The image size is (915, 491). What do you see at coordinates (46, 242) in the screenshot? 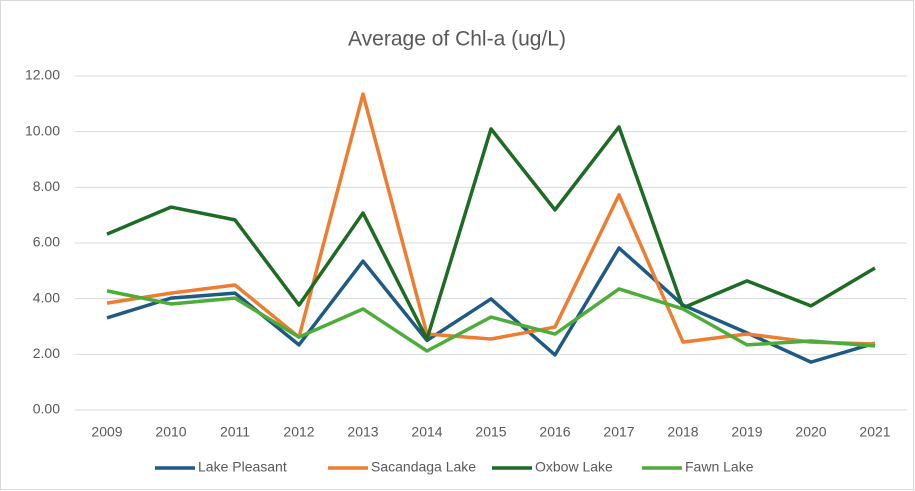
I see `y-tick-label: 6.00` at bounding box center [46, 242].